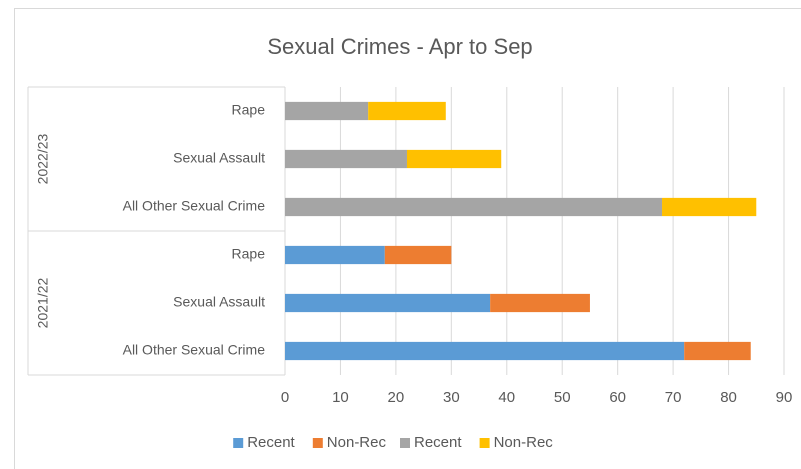  Describe the element at coordinates (285, 397) in the screenshot. I see `x-tick-label: 0` at that location.